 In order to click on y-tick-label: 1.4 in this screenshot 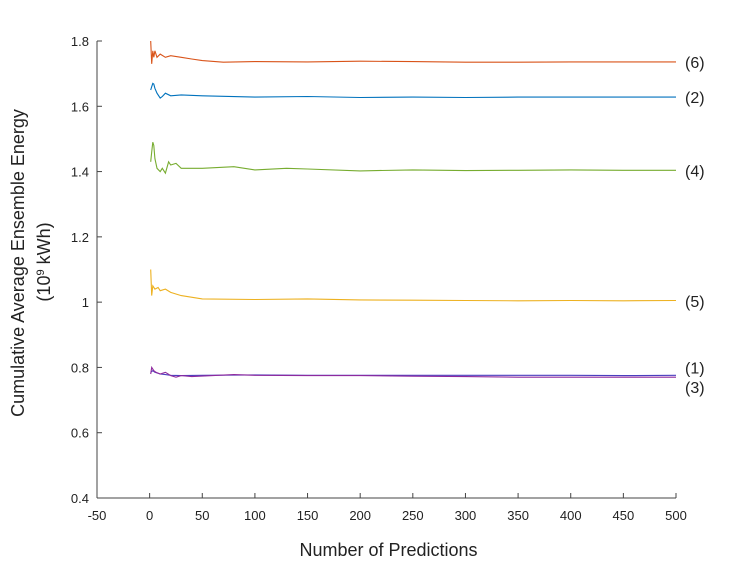, I will do `click(80, 172)`.